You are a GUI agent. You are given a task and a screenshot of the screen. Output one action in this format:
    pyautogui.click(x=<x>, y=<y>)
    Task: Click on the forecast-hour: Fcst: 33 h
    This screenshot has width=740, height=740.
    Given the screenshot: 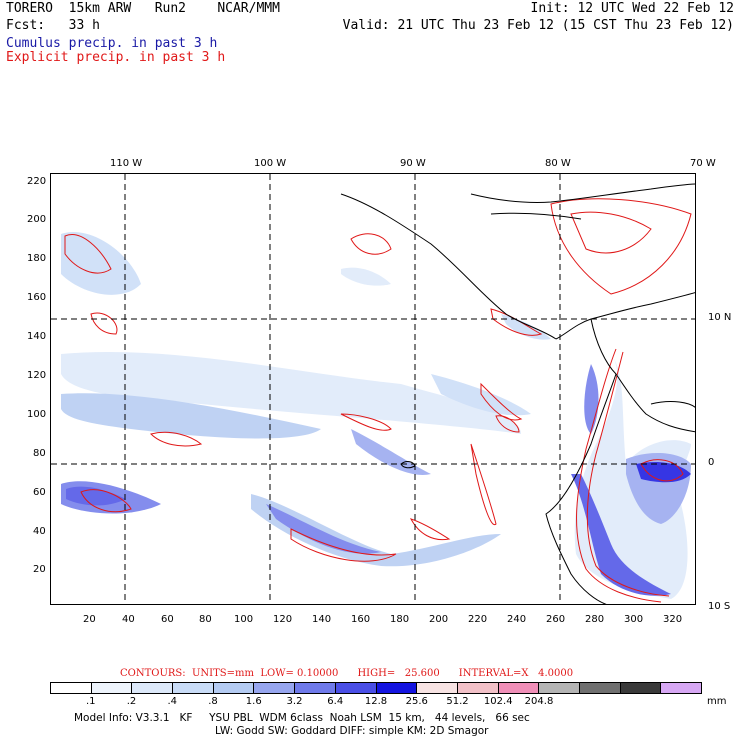 What is the action you would take?
    pyautogui.click(x=53, y=25)
    